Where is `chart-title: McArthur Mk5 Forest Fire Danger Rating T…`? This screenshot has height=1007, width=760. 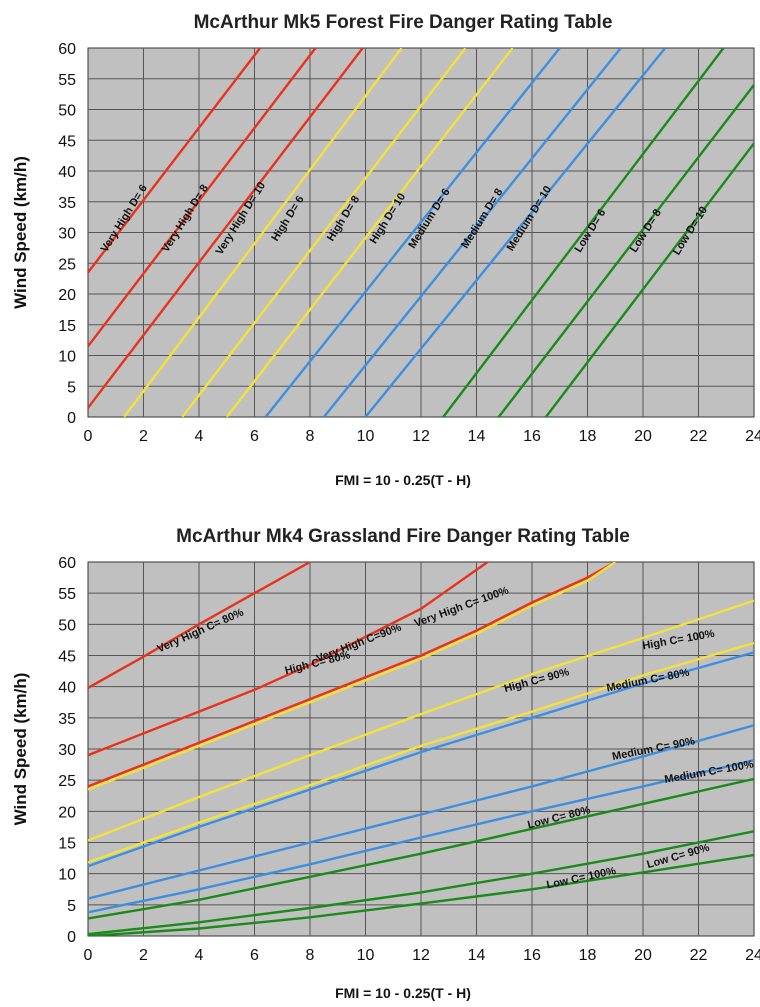 chart-title: McArthur Mk5 Forest Fire Danger Rating T… is located at coordinates (403, 22).